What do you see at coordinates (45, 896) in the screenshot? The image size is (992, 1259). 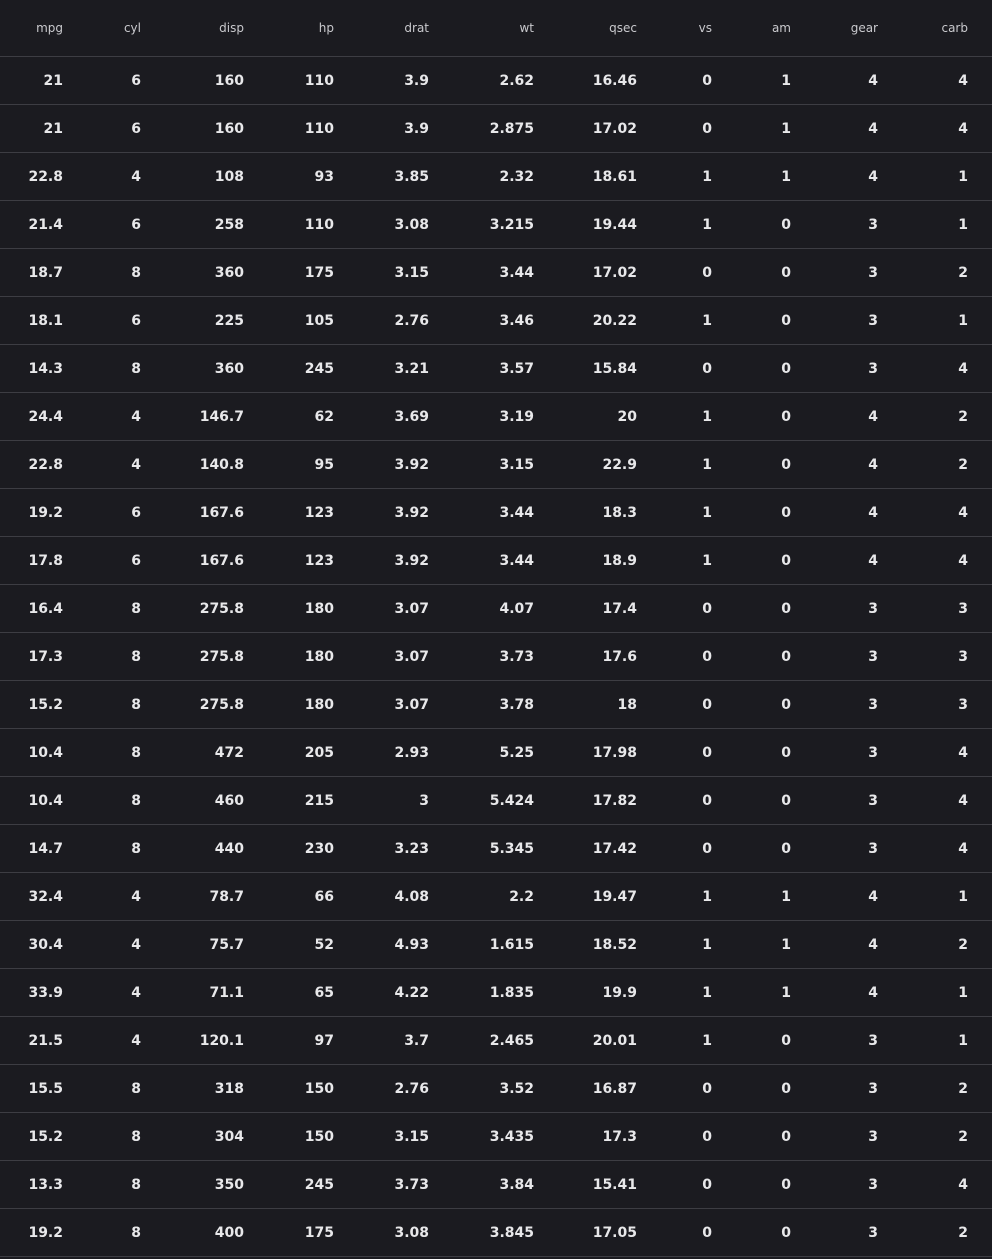 I see `table-cell-mpg: 32.4` at bounding box center [45, 896].